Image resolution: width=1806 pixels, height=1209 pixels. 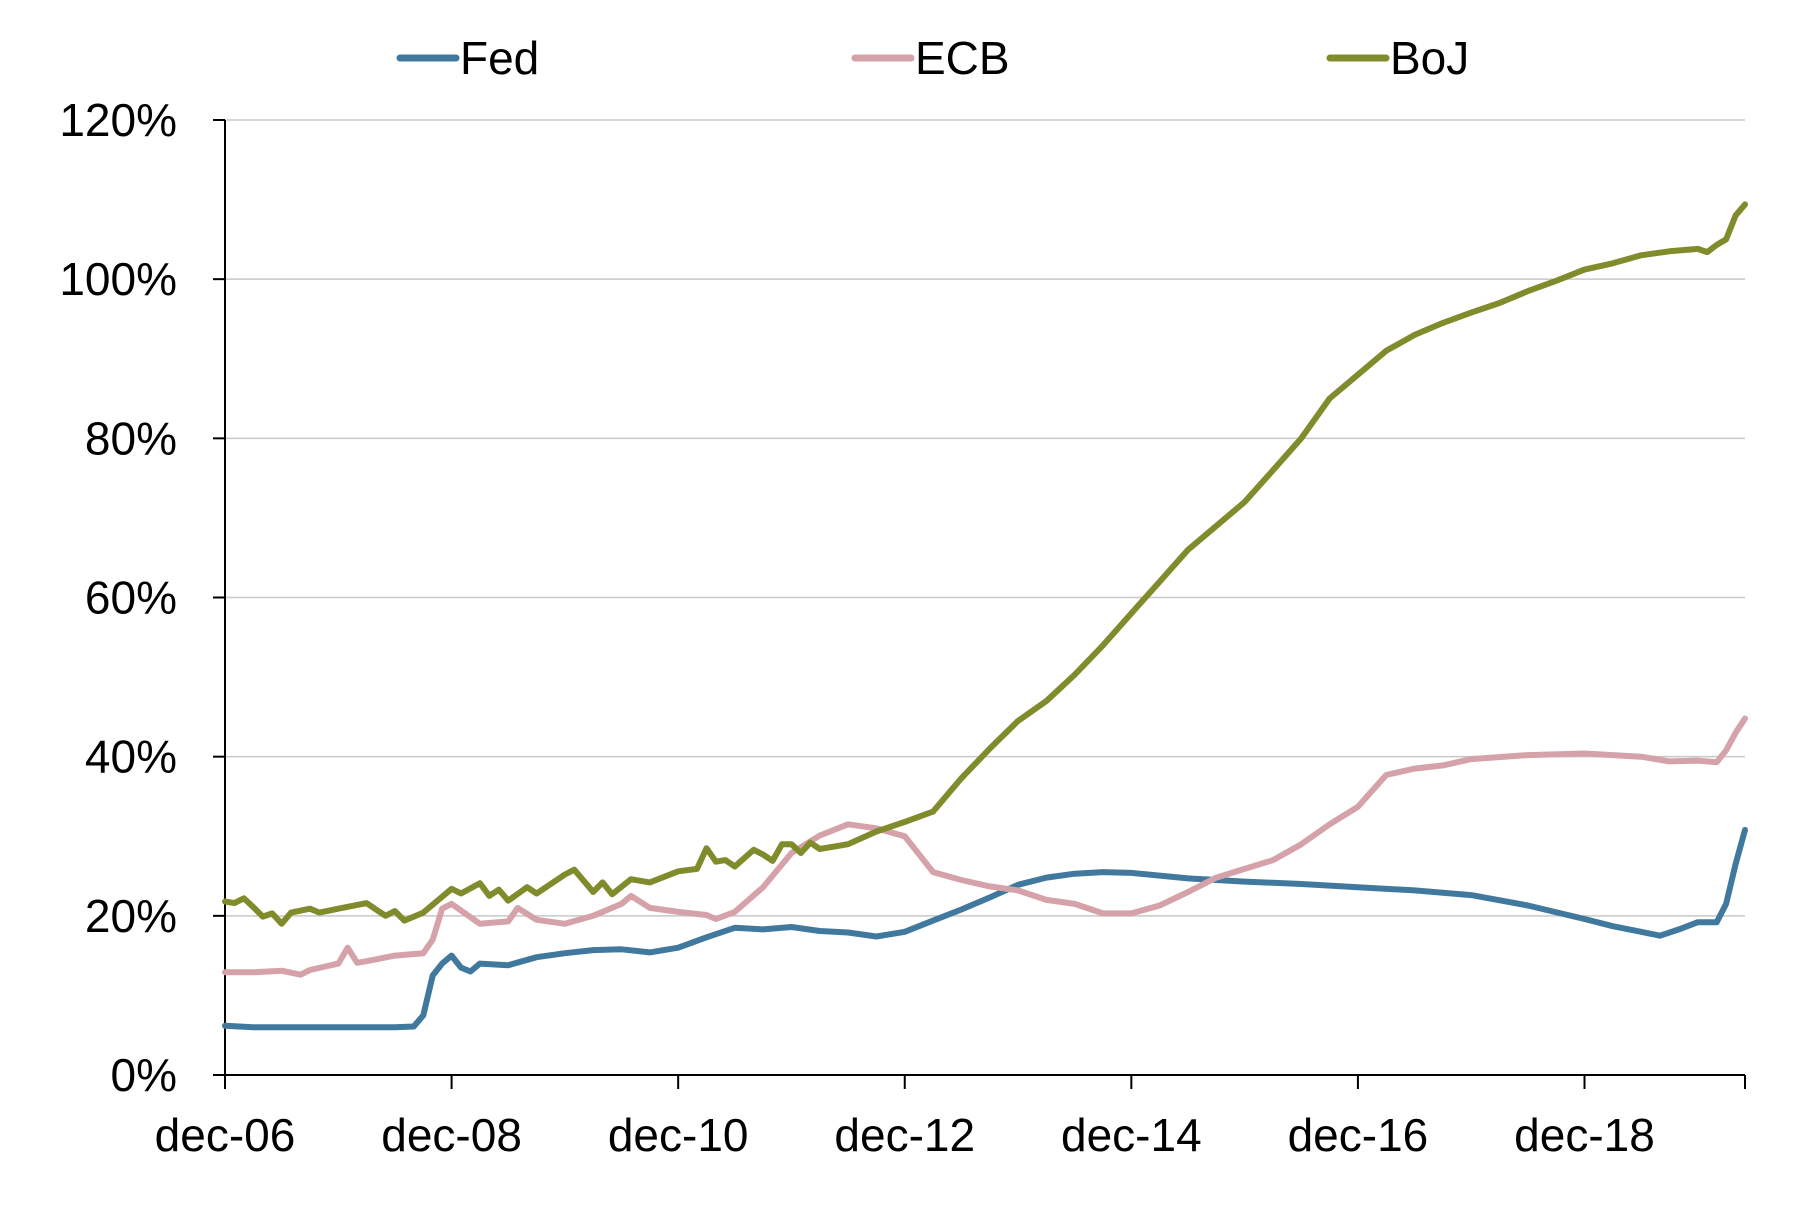 I want to click on legend-label-fed: Fed, so click(x=499, y=58).